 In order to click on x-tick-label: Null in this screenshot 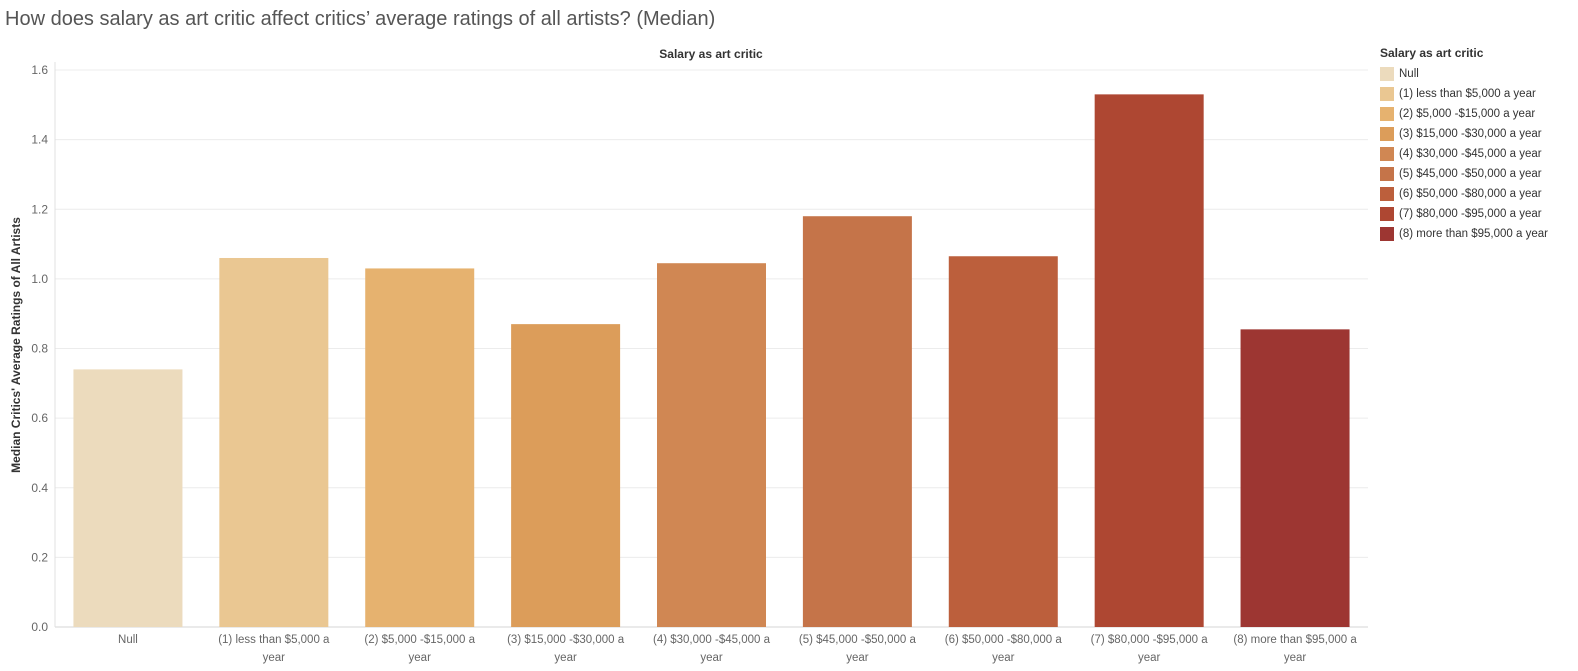, I will do `click(128, 640)`.